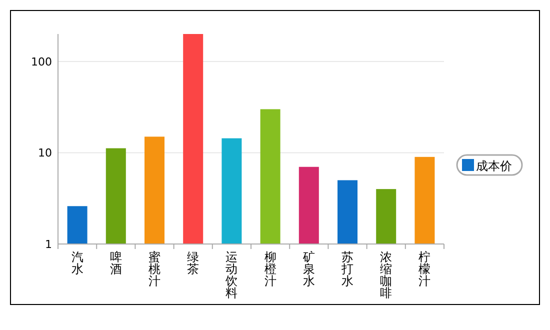 Image resolution: width=550 pixels, height=330 pixels. I want to click on x-tick-label: 苏打水, so click(347, 269).